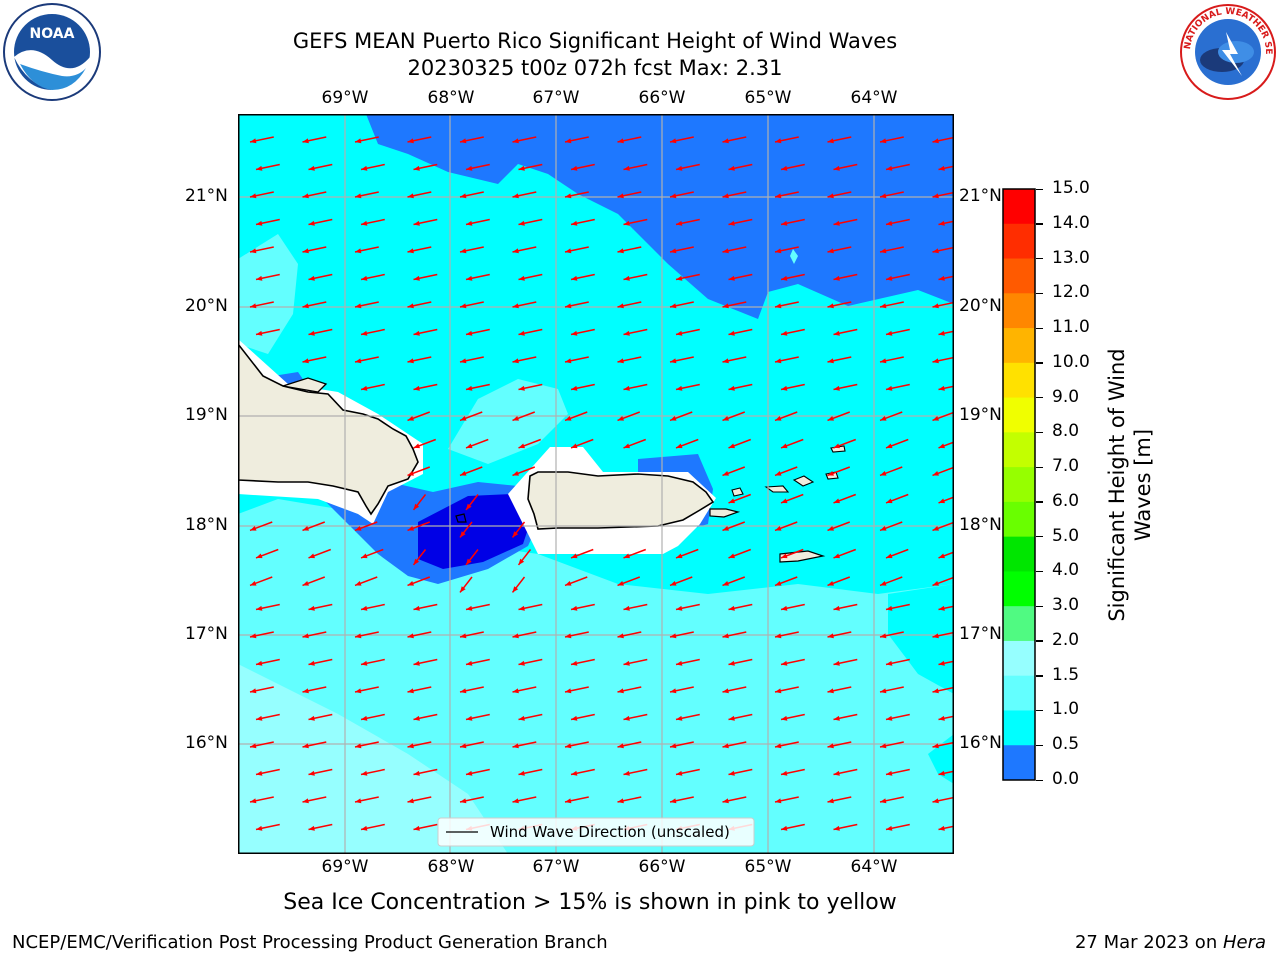  Describe the element at coordinates (1066, 674) in the screenshot. I see `colorbar-tick-label: 1.5` at that location.